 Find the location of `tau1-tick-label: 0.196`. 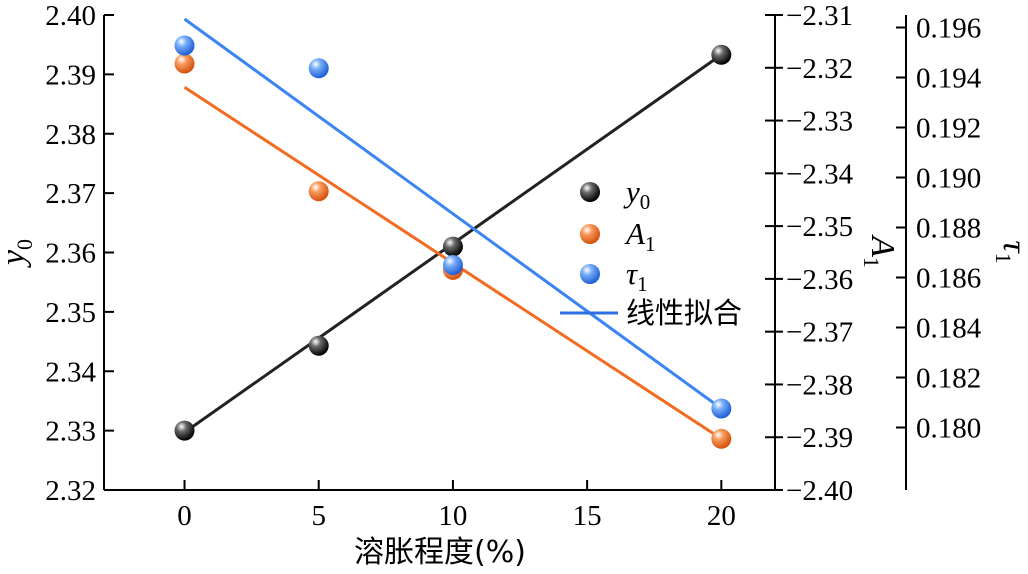

tau1-tick-label: 0.196 is located at coordinates (948, 29).